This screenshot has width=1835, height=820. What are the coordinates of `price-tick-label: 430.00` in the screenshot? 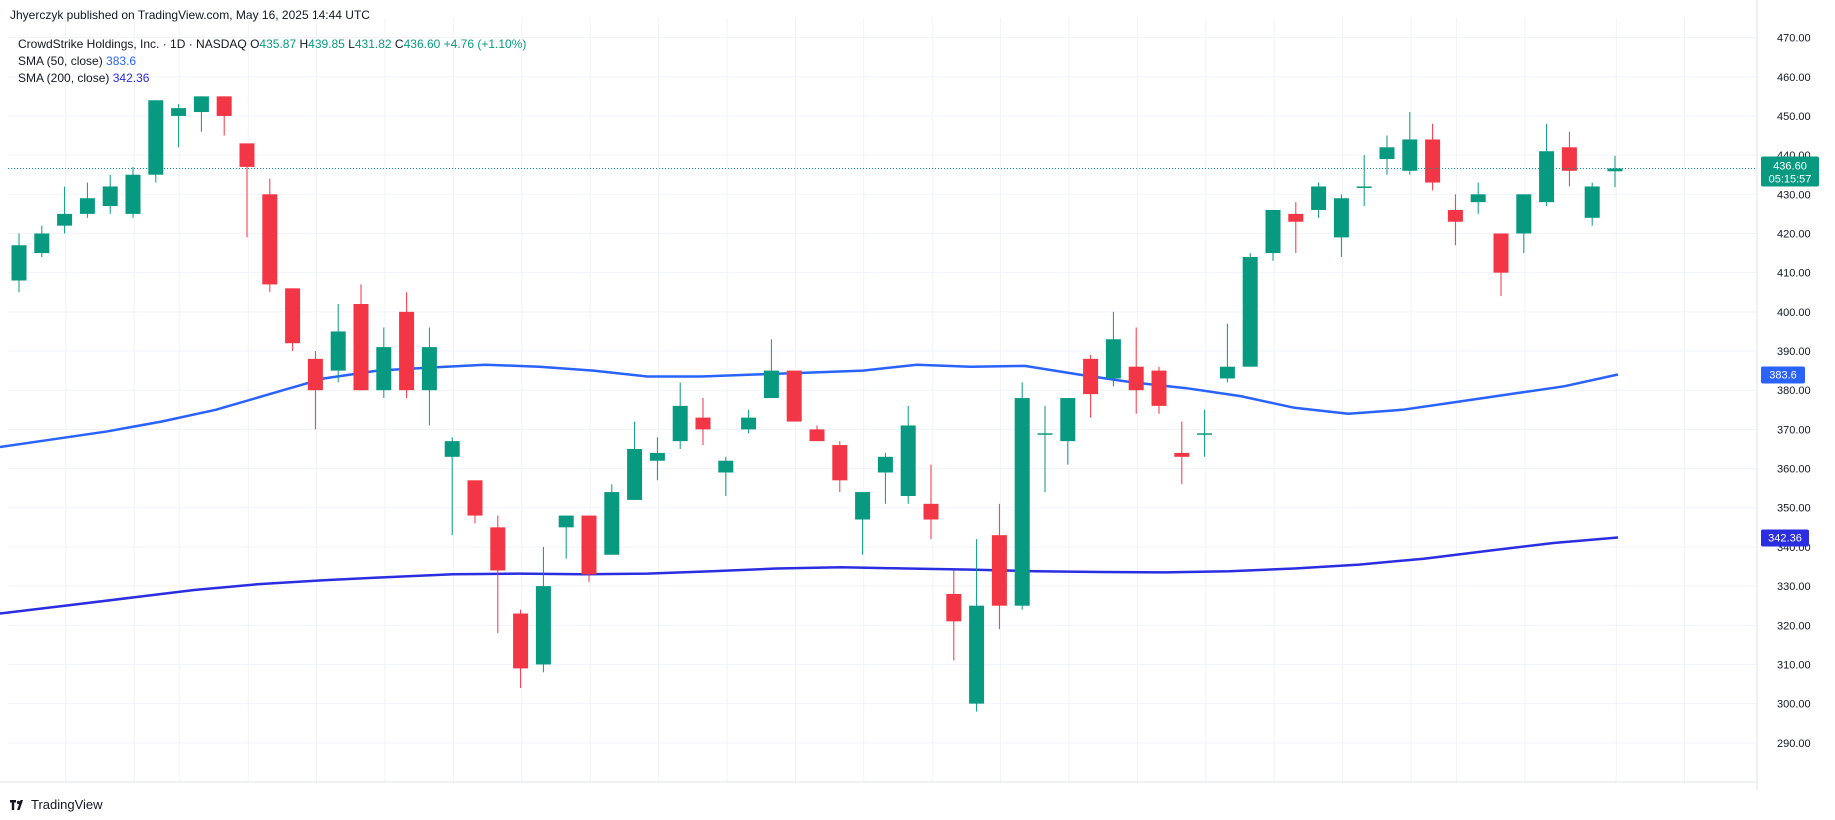 It's located at (1794, 195).